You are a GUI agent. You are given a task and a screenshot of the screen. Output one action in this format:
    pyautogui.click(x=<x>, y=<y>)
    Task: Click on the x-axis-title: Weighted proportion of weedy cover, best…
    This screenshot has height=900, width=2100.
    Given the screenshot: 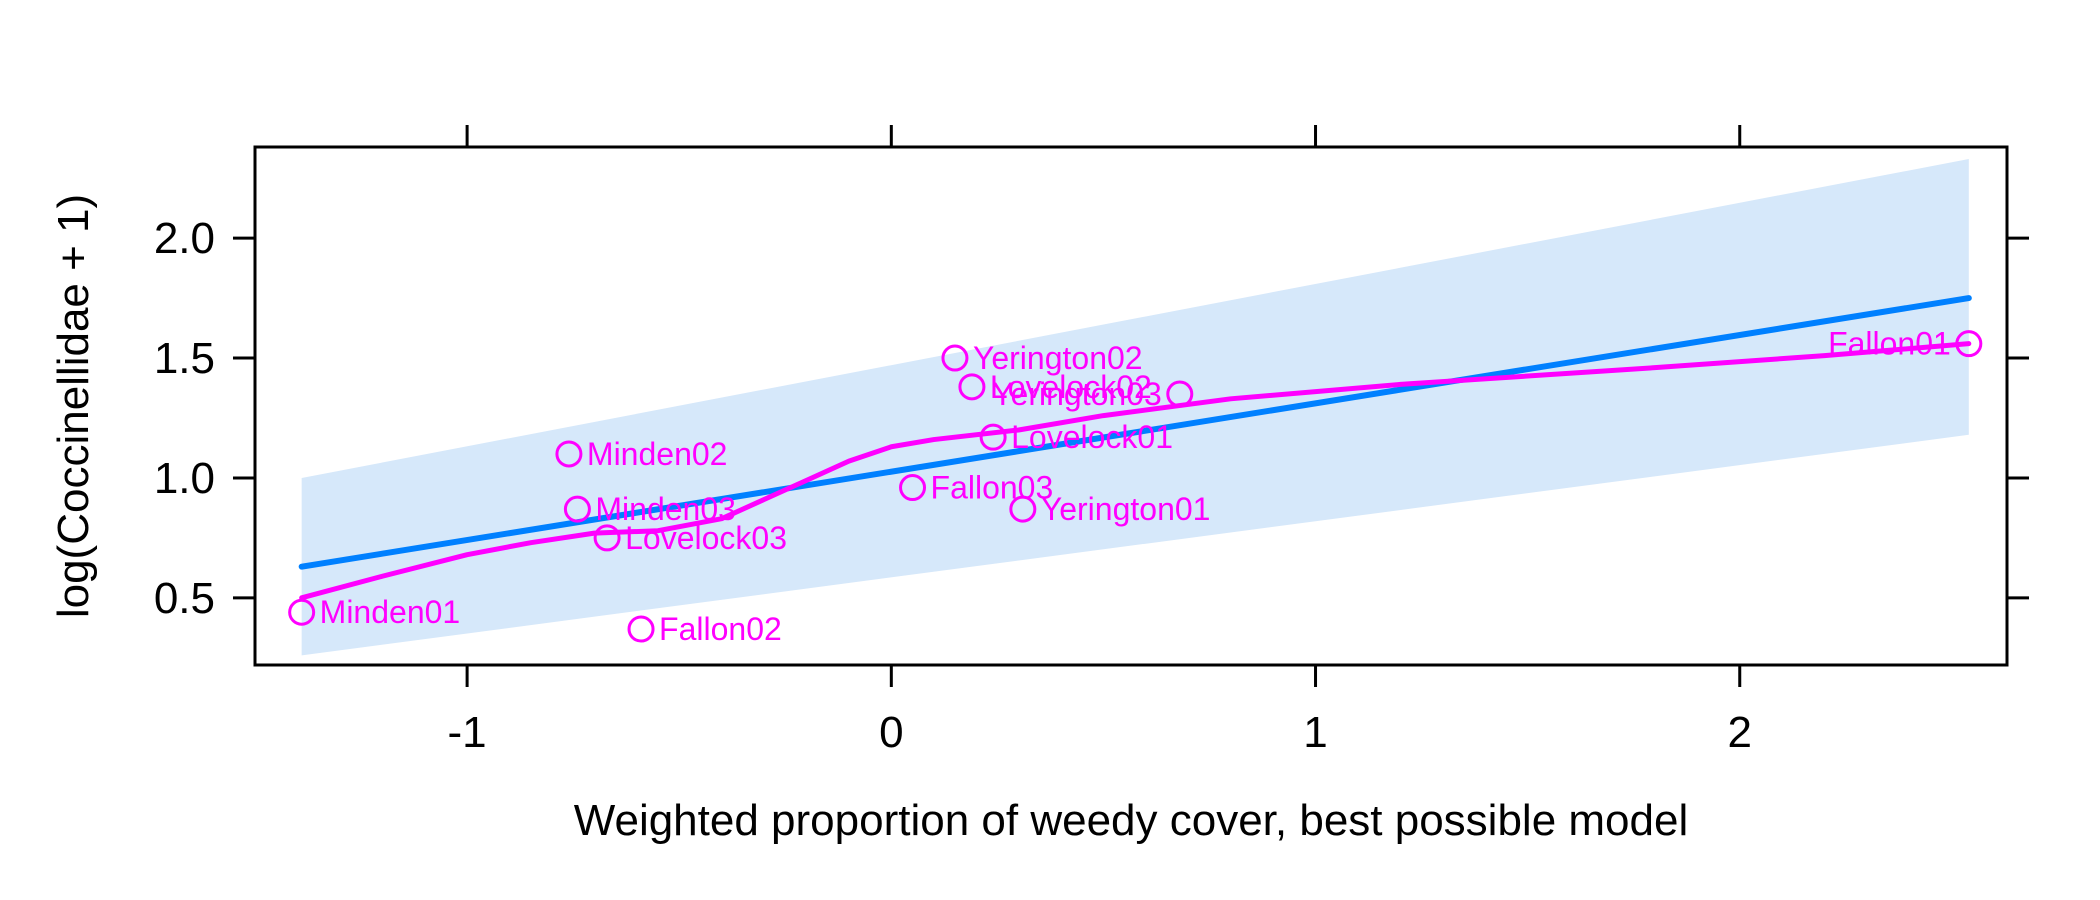 What is the action you would take?
    pyautogui.click(x=1131, y=820)
    